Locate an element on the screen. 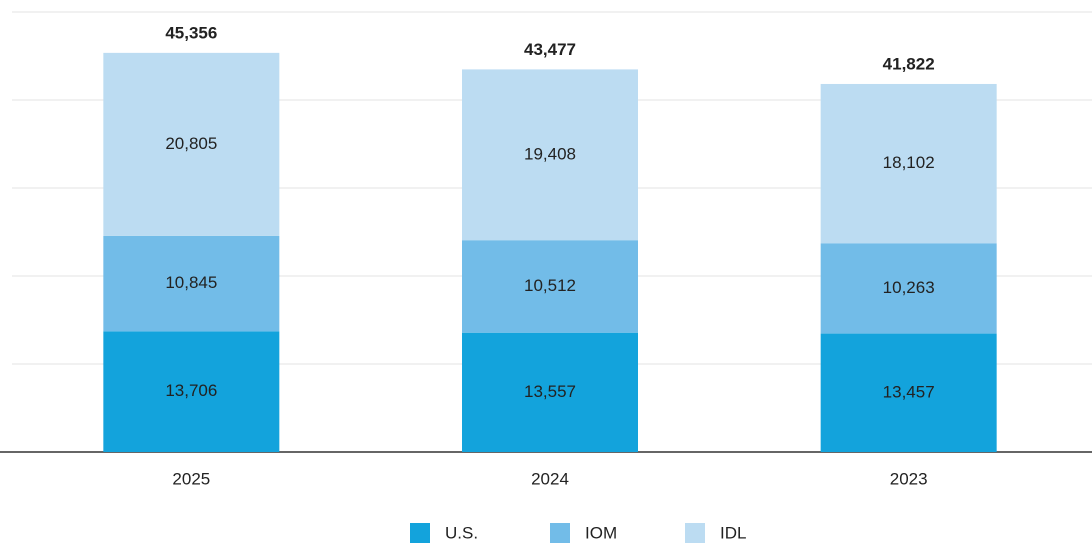 The height and width of the screenshot is (543, 1092). value-label: 19,408 is located at coordinates (550, 153).